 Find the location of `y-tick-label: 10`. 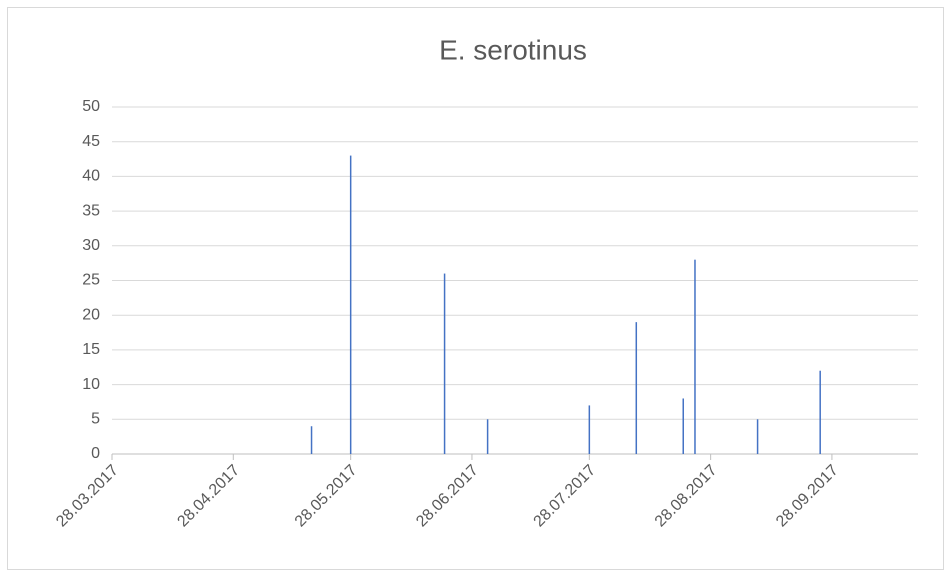

y-tick-label: 10 is located at coordinates (91, 384).